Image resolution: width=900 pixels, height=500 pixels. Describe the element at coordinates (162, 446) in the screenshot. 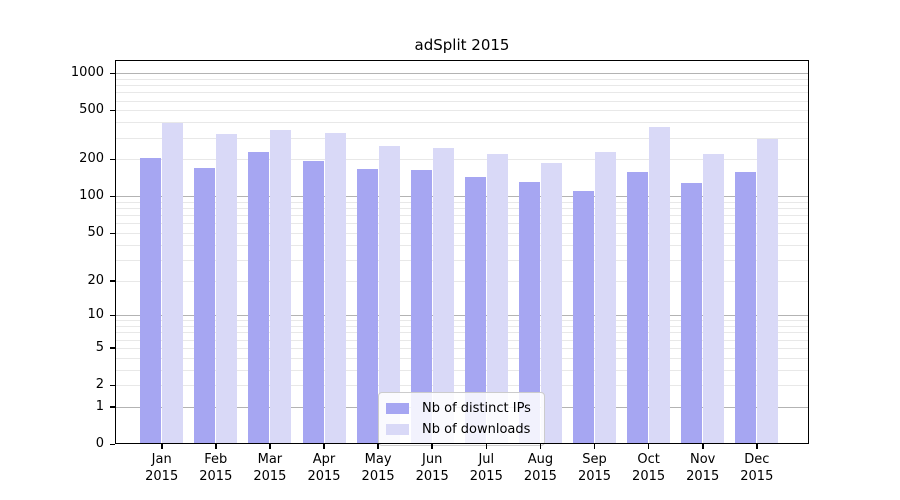

I see `xtick-mark-jan` at that location.